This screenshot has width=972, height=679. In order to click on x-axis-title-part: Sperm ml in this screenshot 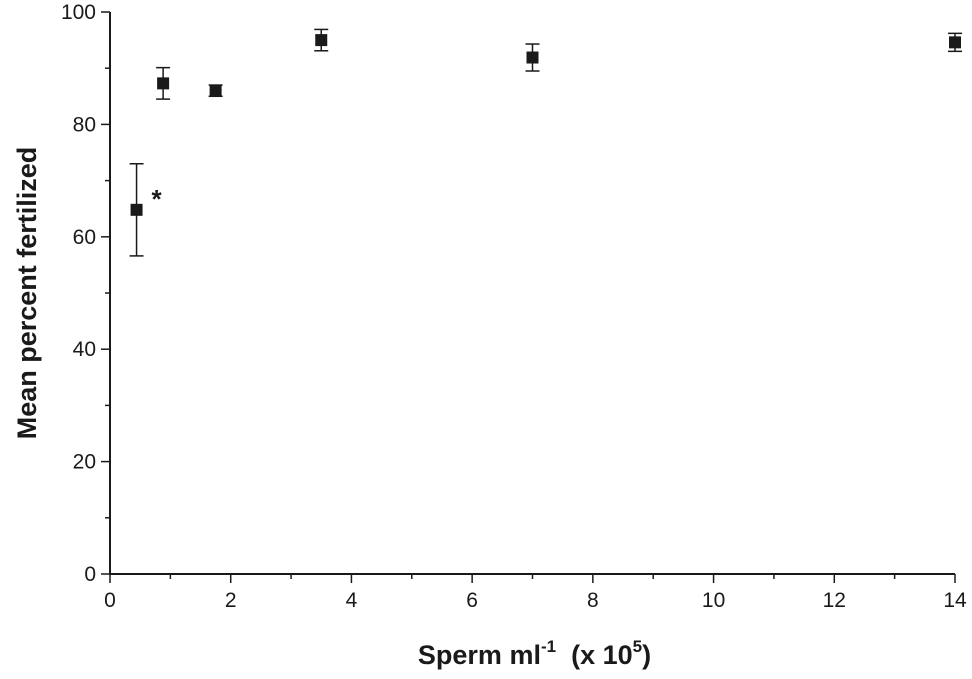, I will do `click(479, 655)`.